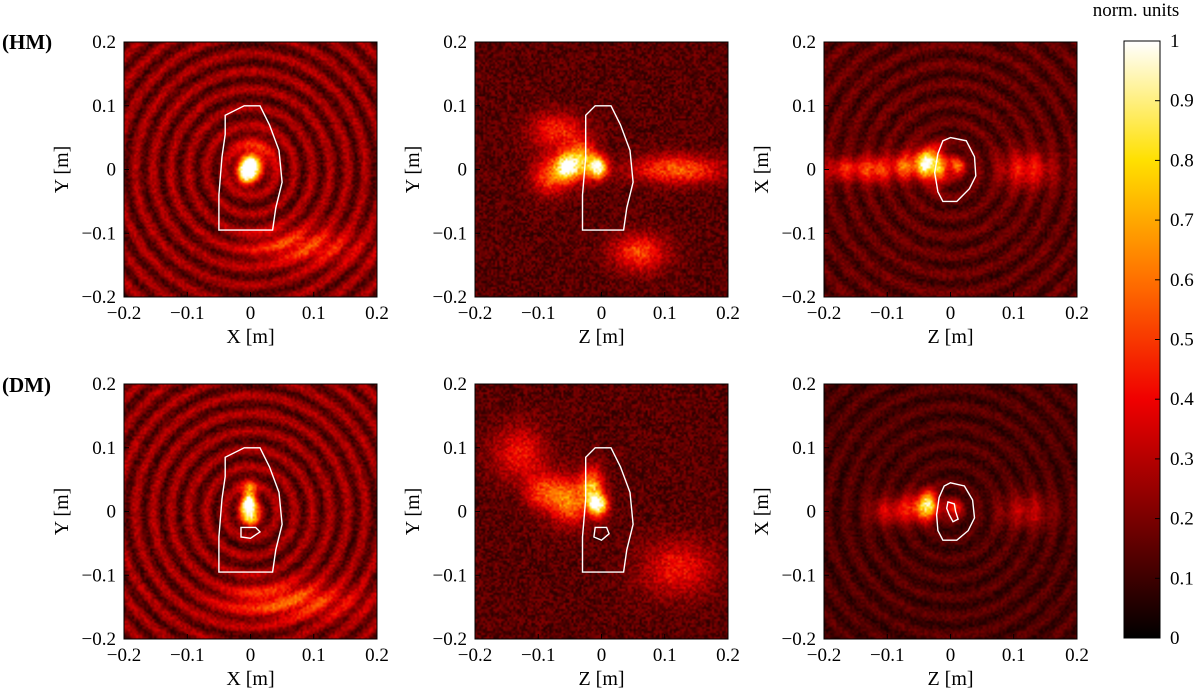 The height and width of the screenshot is (698, 1200). I want to click on colorbar-tick-label: 0.7, so click(1182, 220).